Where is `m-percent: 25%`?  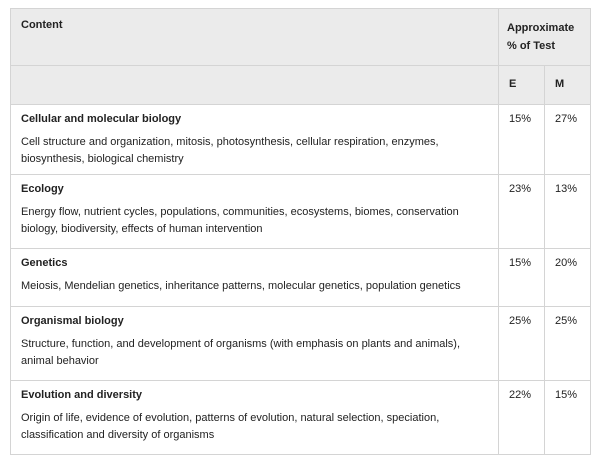 m-percent: 25% is located at coordinates (567, 343).